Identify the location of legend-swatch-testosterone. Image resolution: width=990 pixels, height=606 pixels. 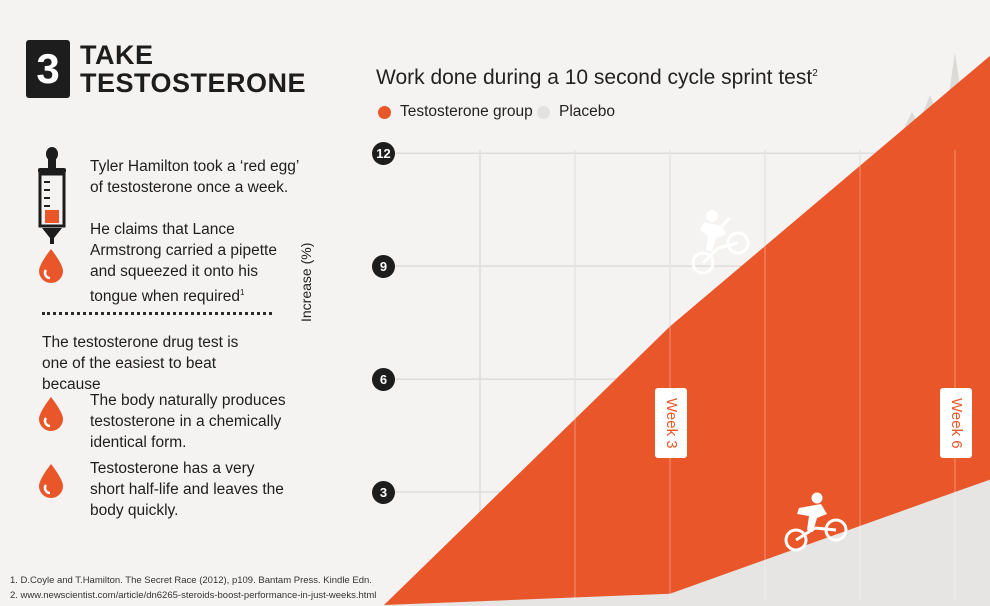
(384, 112).